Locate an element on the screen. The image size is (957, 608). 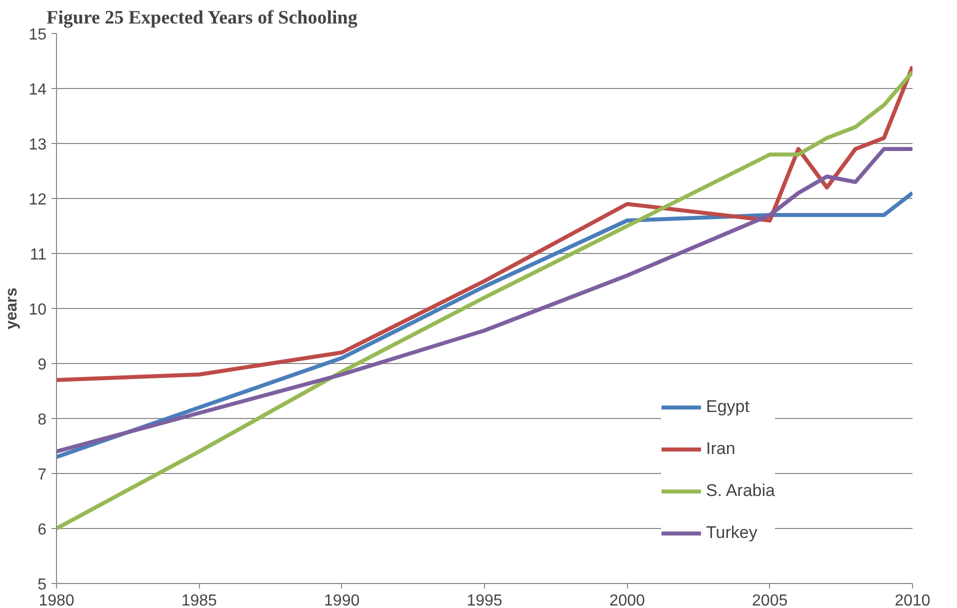
y-tick-label: 11 is located at coordinates (38, 255).